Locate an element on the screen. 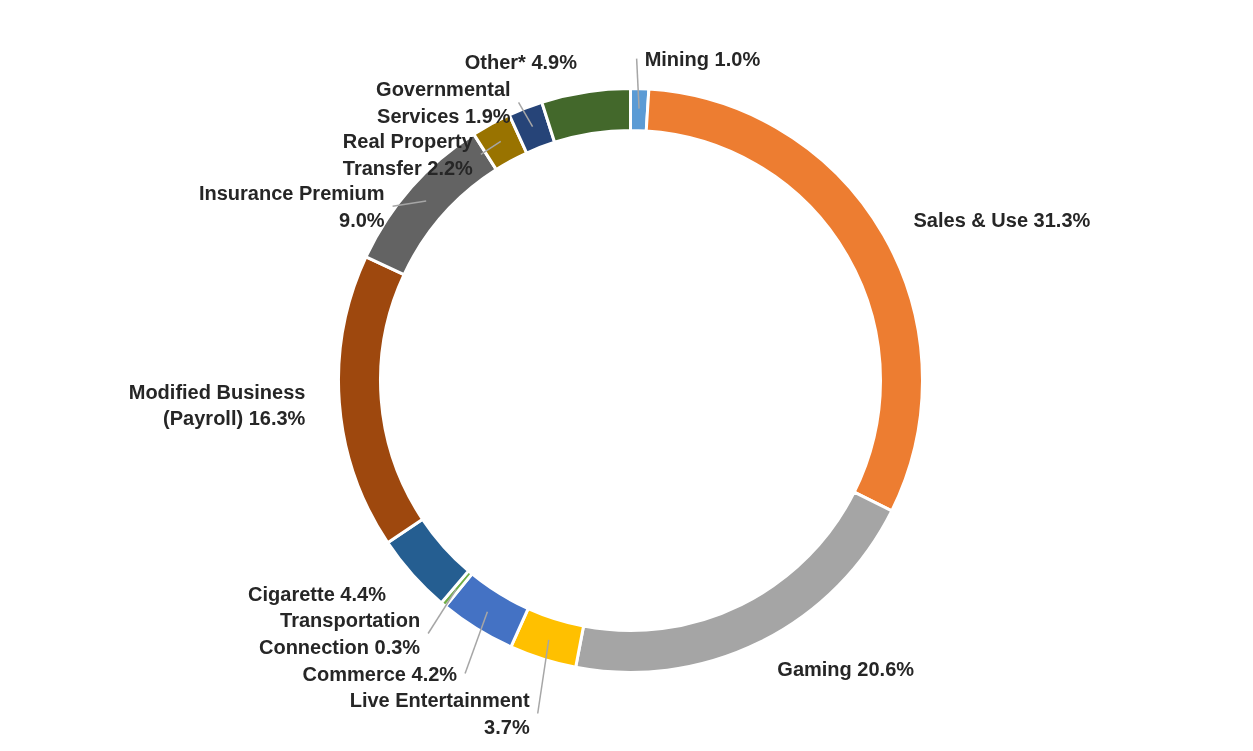 The height and width of the screenshot is (751, 1253). slice-label: Governmental Services 1.9% is located at coordinates (443, 102).